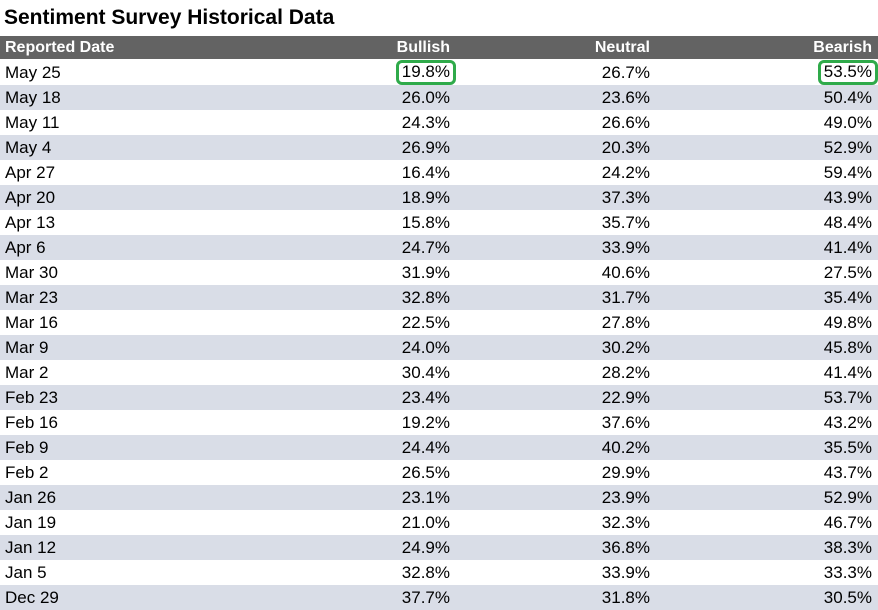 The image size is (878, 610). What do you see at coordinates (27, 372) in the screenshot?
I see `cell-date: Mar 2` at bounding box center [27, 372].